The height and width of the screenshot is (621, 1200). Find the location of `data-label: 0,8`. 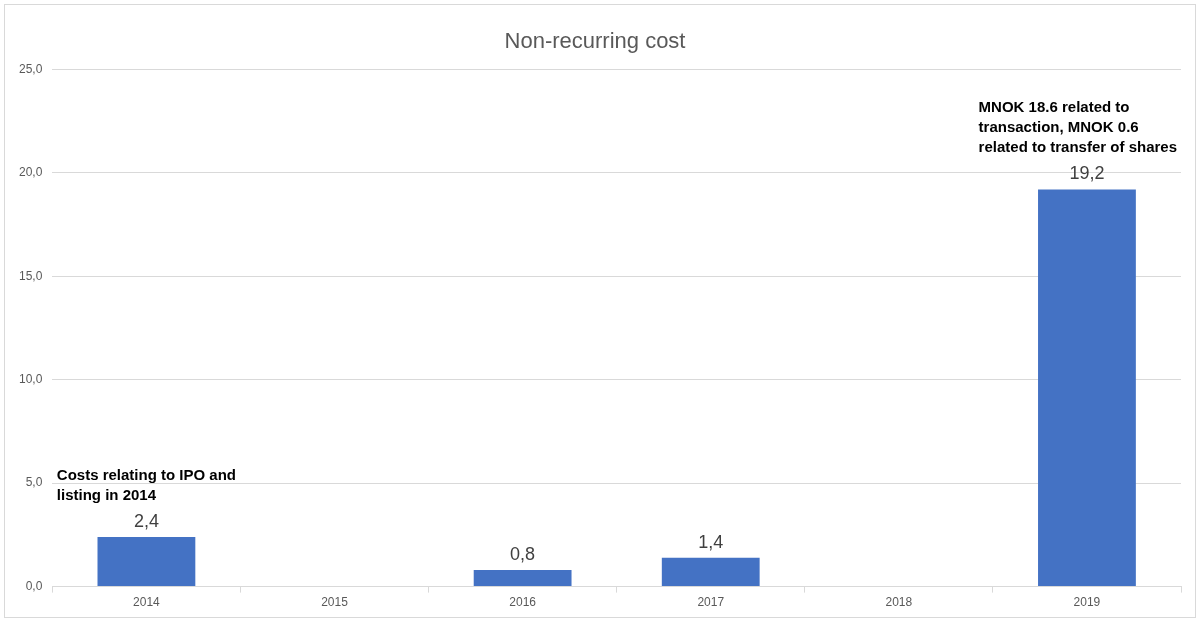

data-label: 0,8 is located at coordinates (523, 554).